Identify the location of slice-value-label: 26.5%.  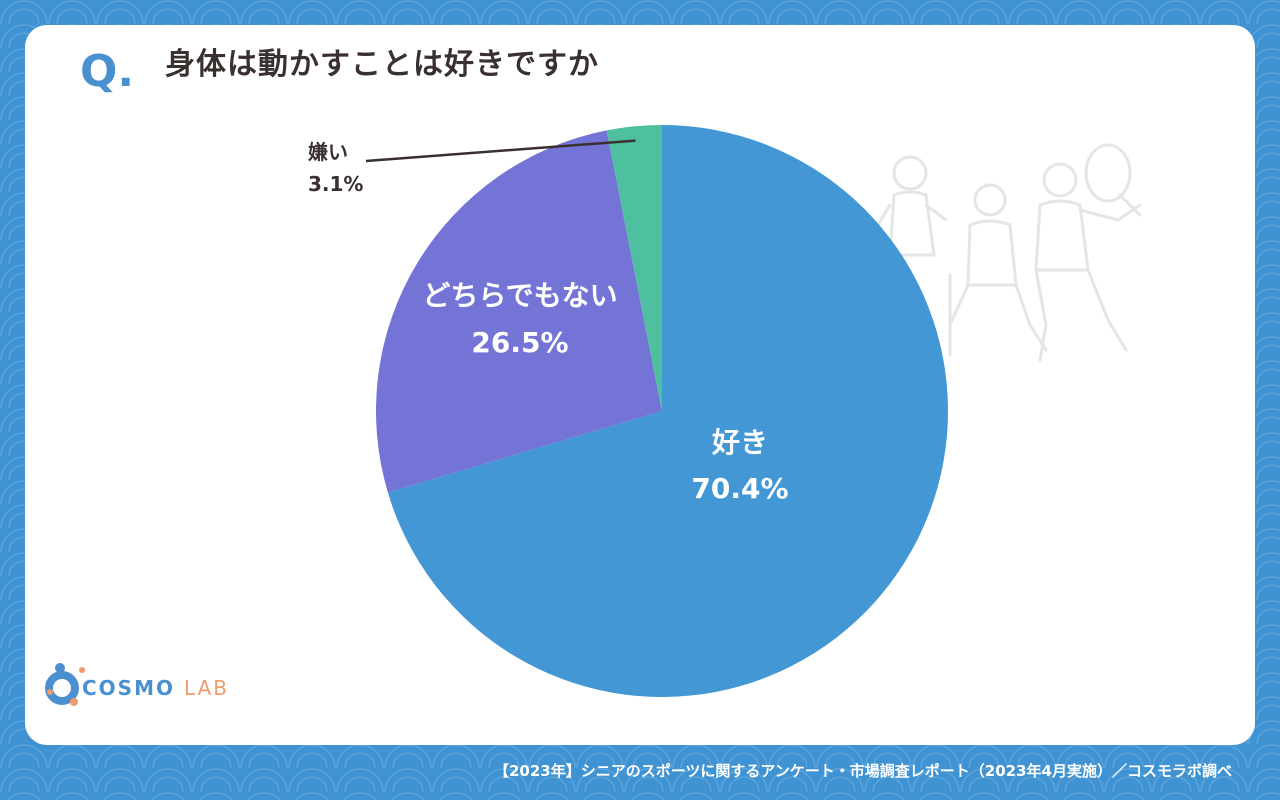
(519, 342).